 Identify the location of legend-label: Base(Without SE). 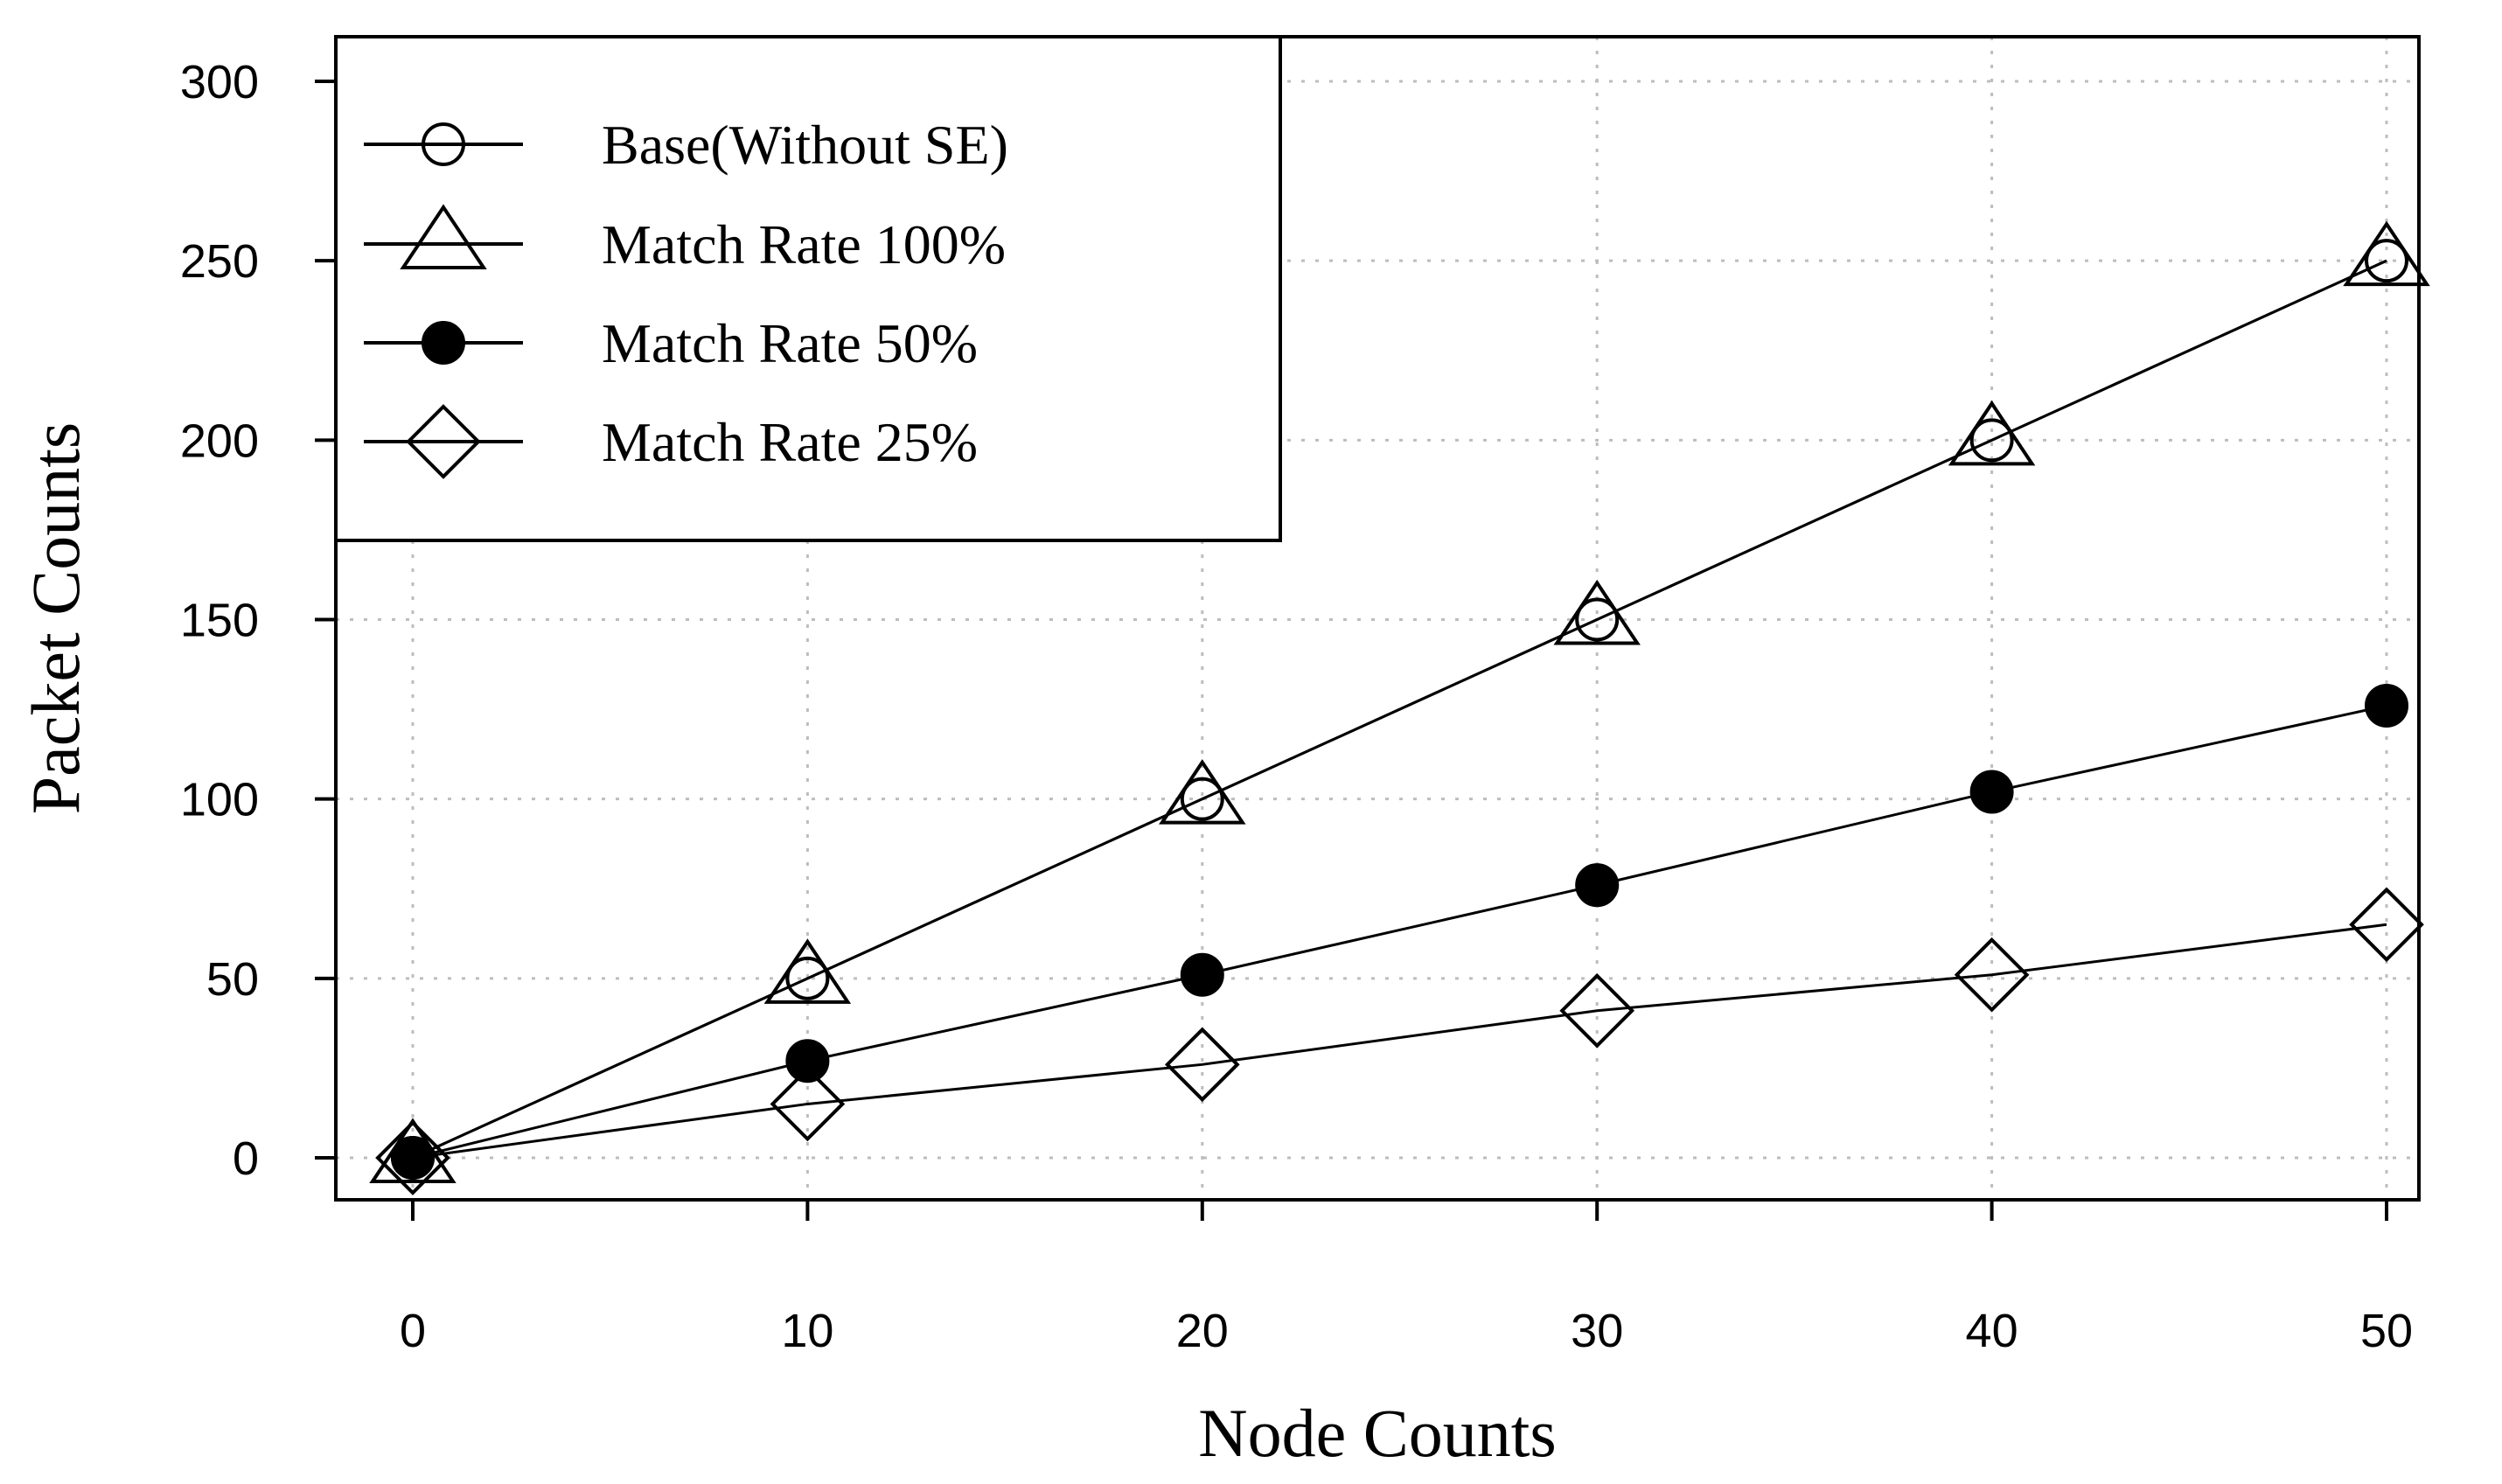
(805, 145).